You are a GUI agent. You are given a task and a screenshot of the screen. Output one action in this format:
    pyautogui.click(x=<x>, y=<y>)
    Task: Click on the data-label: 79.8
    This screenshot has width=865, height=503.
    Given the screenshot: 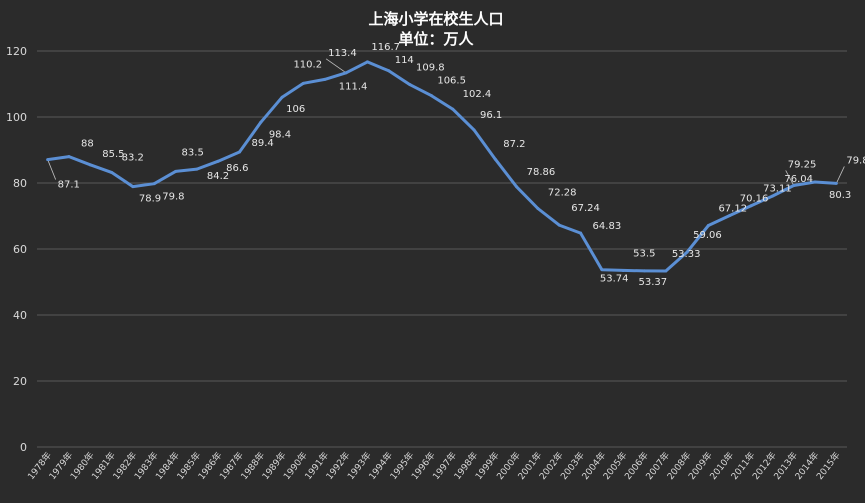 What is the action you would take?
    pyautogui.click(x=173, y=197)
    